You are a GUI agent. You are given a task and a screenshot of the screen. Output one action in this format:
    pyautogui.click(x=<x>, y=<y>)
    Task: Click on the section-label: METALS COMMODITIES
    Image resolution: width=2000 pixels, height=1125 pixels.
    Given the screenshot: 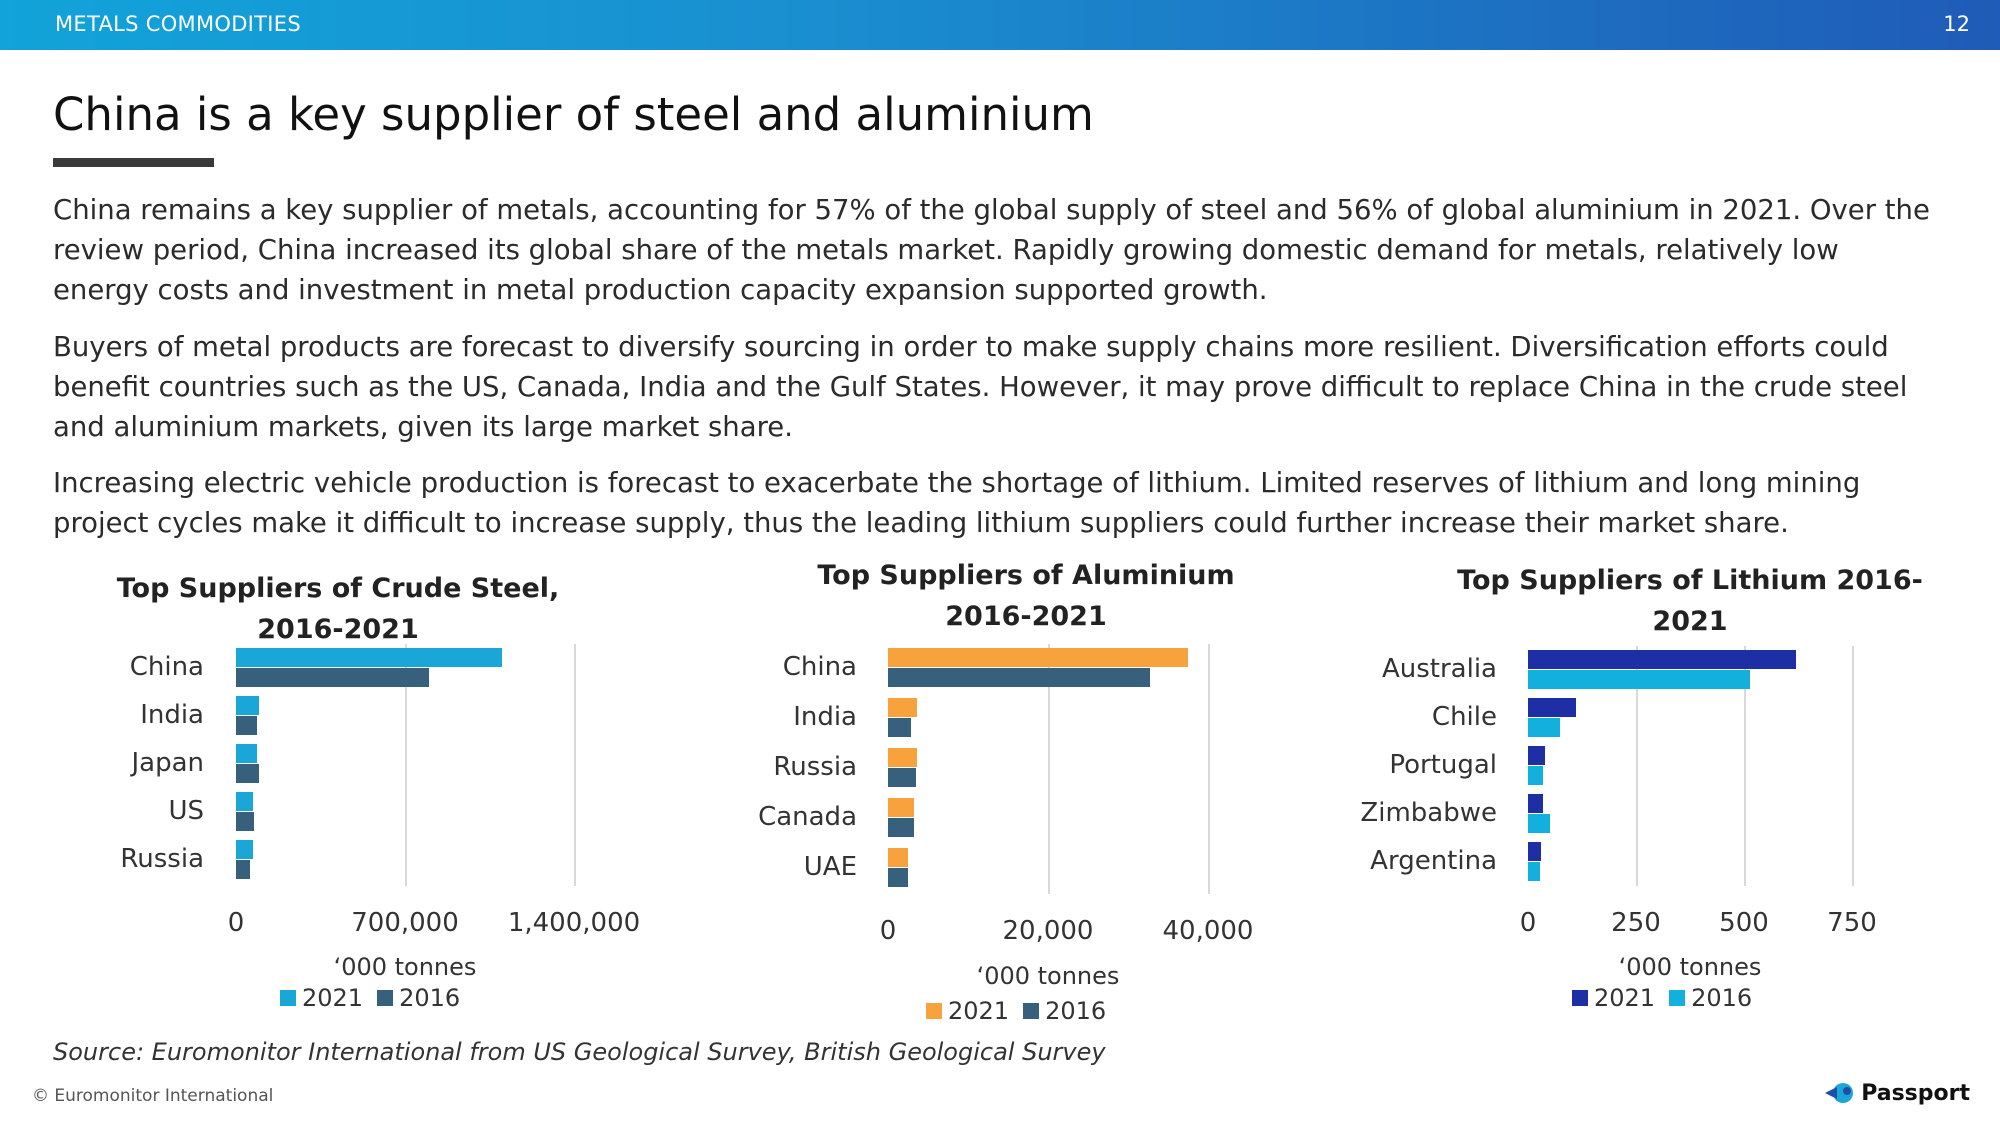 What is the action you would take?
    pyautogui.click(x=178, y=24)
    